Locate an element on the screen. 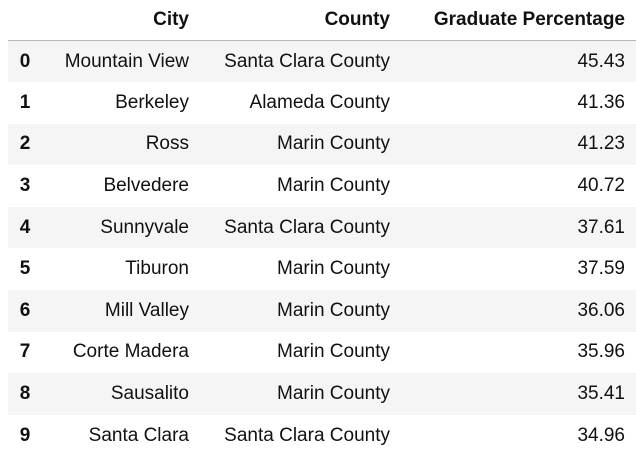 The height and width of the screenshot is (472, 636). row-index: 8 is located at coordinates (25, 394).